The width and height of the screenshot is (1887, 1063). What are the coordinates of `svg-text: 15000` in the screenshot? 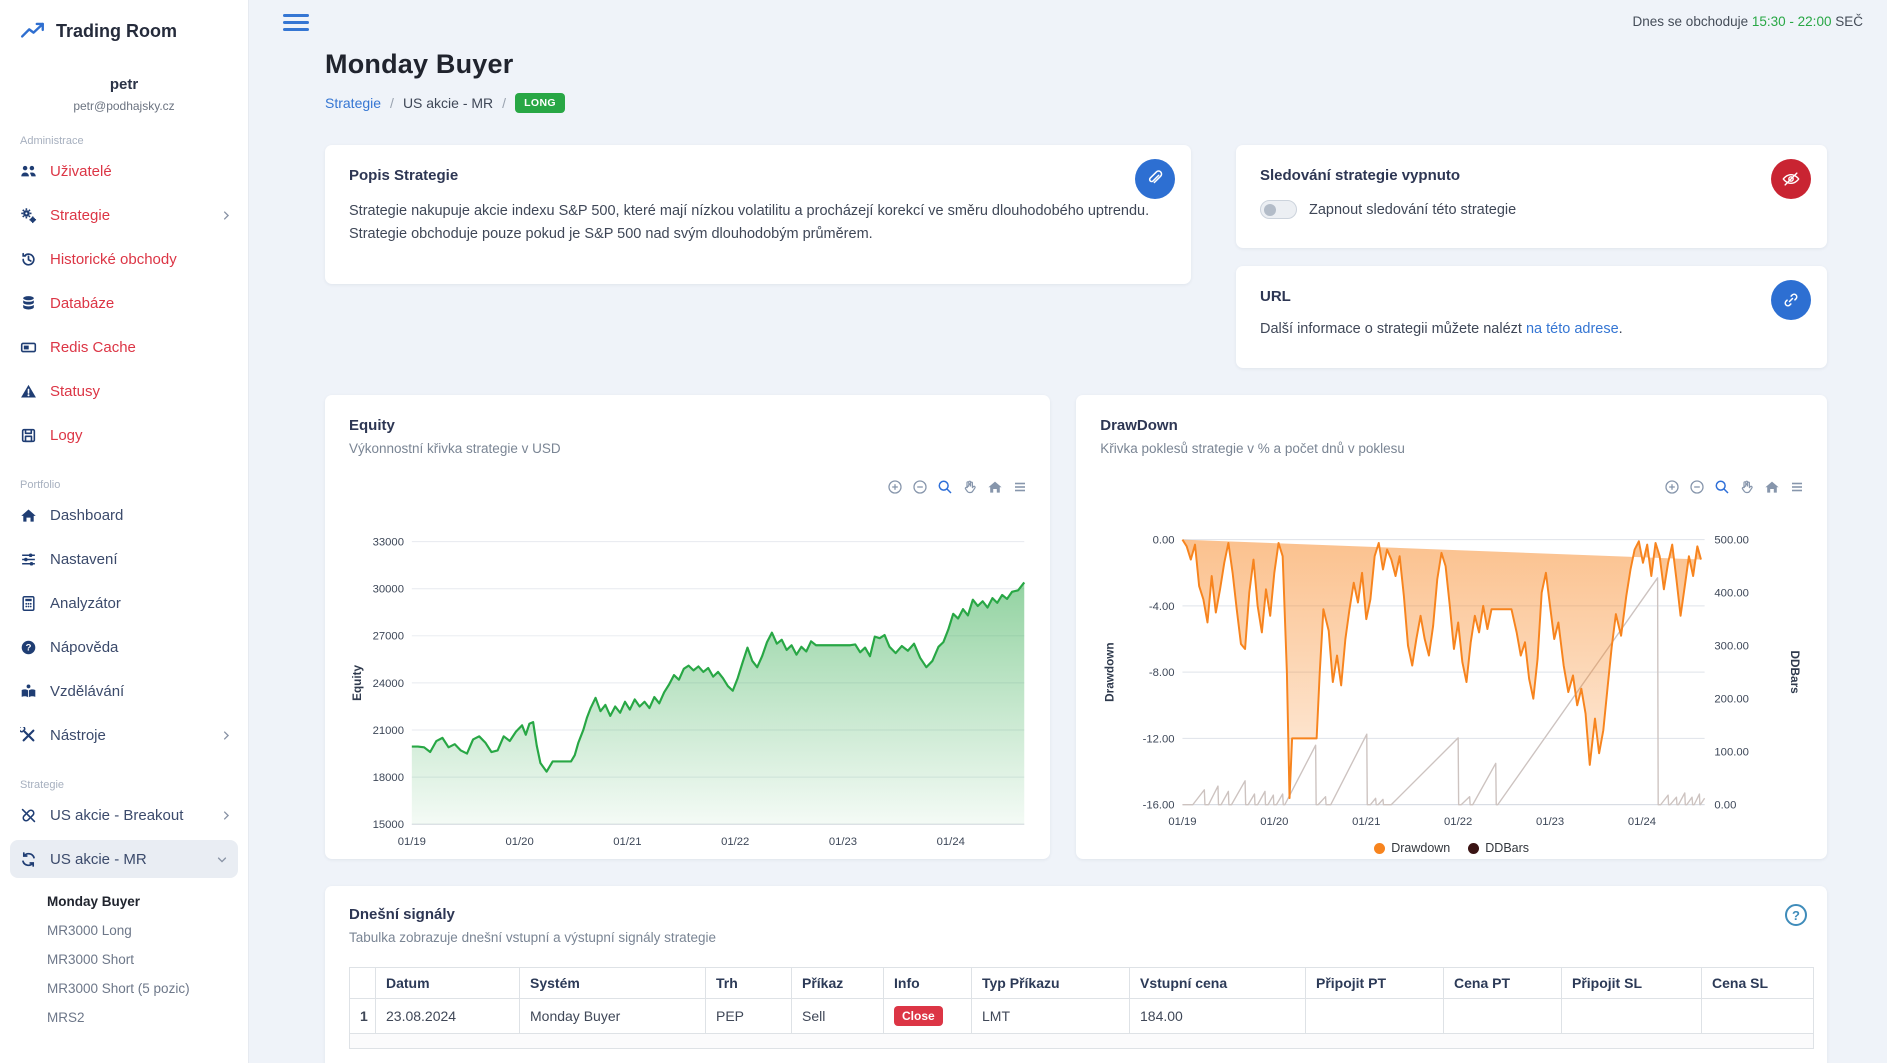 It's located at (388, 825).